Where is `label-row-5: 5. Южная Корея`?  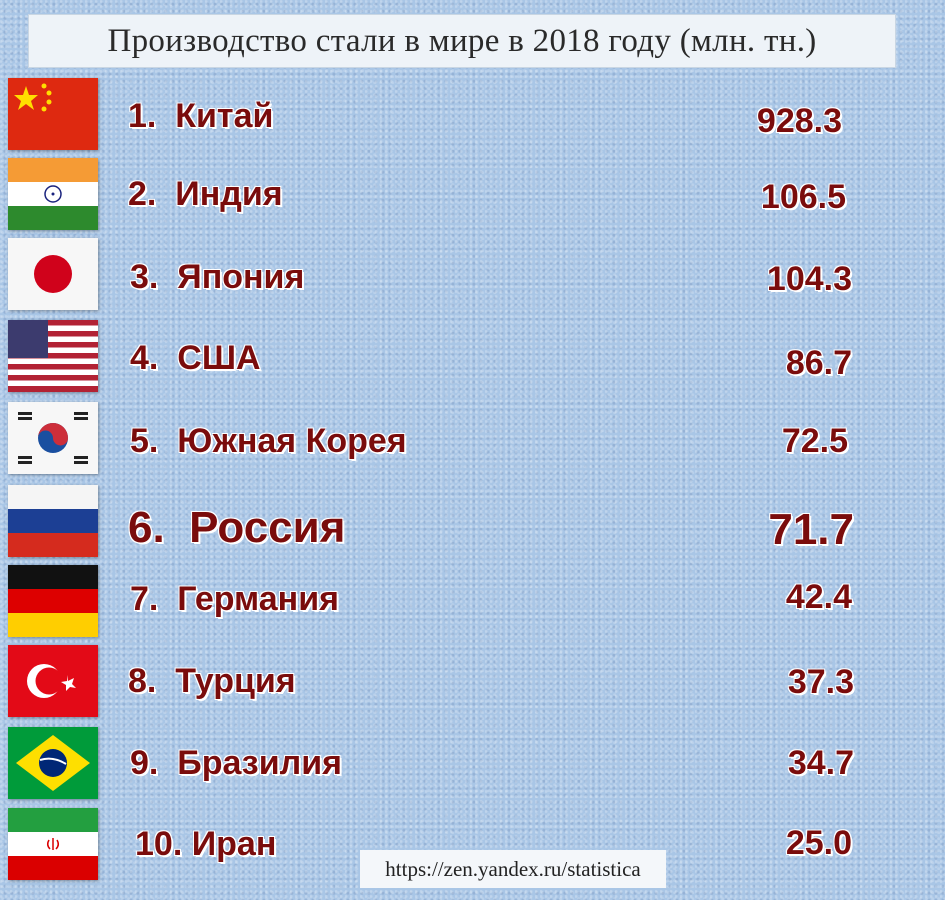
label-row-5: 5. Южная Корея is located at coordinates (268, 441).